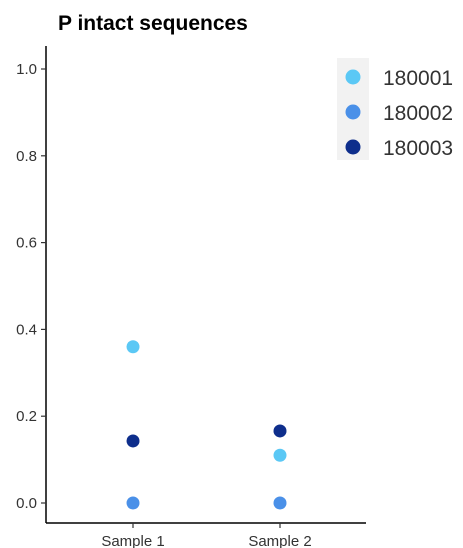  Describe the element at coordinates (26, 69) in the screenshot. I see `y-tick-label: 1.0` at that location.